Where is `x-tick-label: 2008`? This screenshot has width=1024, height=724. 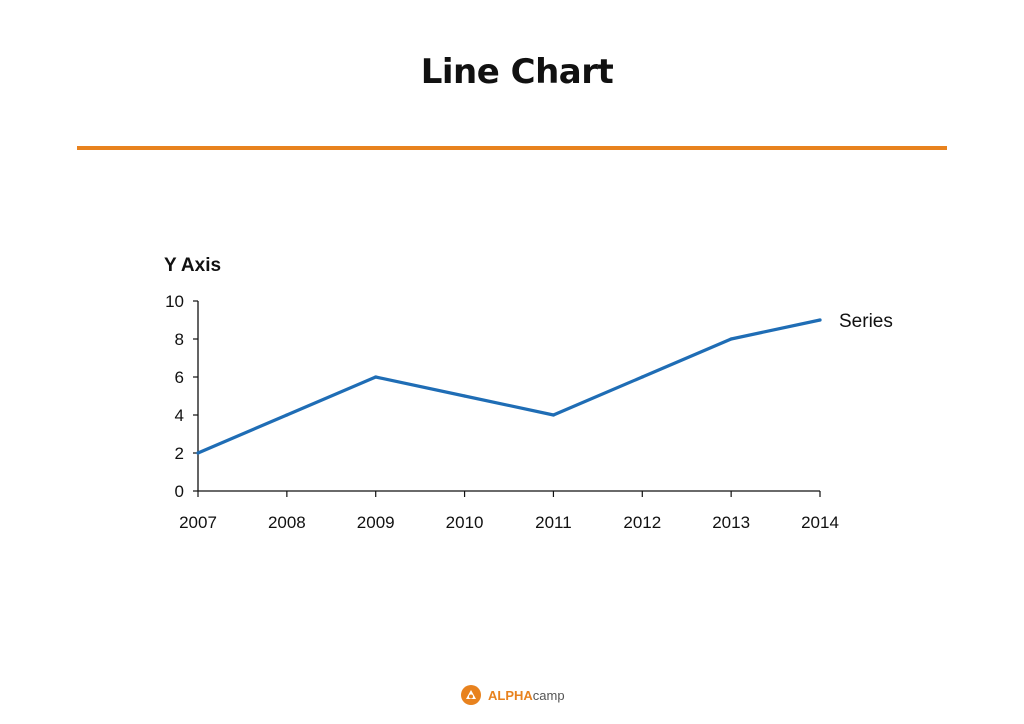 x-tick-label: 2008 is located at coordinates (287, 522).